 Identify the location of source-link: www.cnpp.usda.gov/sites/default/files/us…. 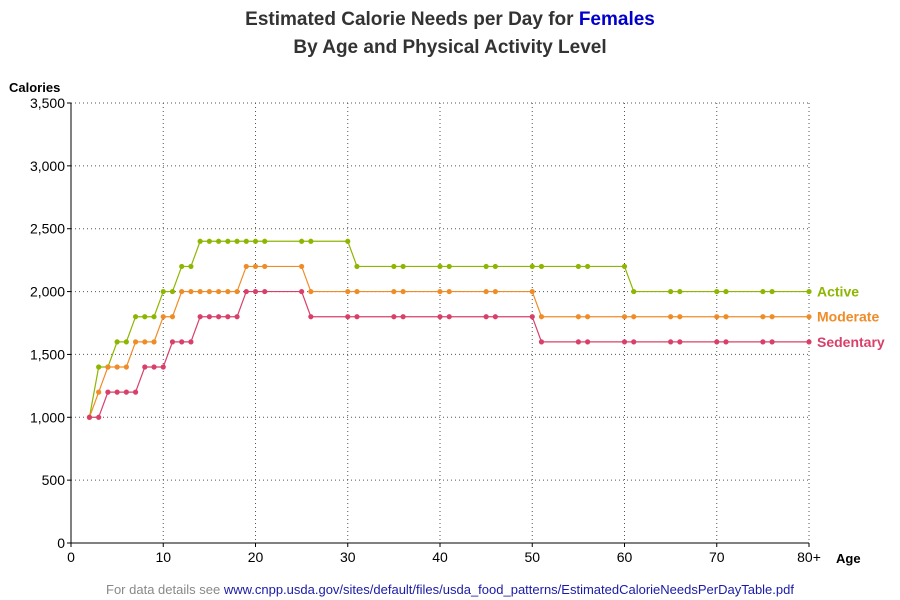
(508, 589).